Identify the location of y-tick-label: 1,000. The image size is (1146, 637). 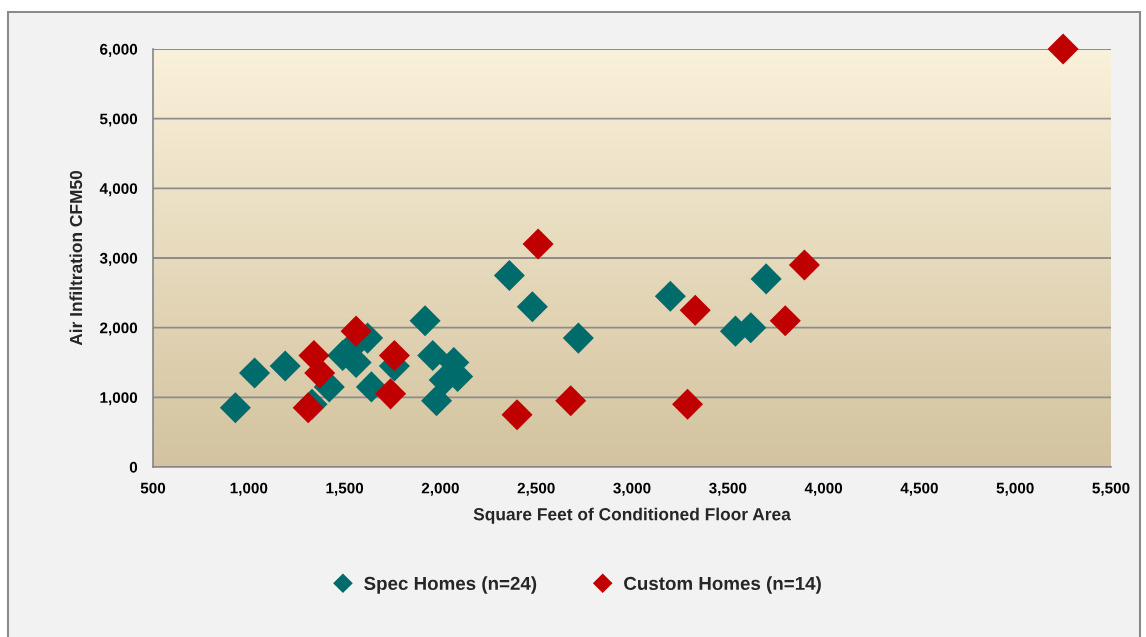
(119, 399).